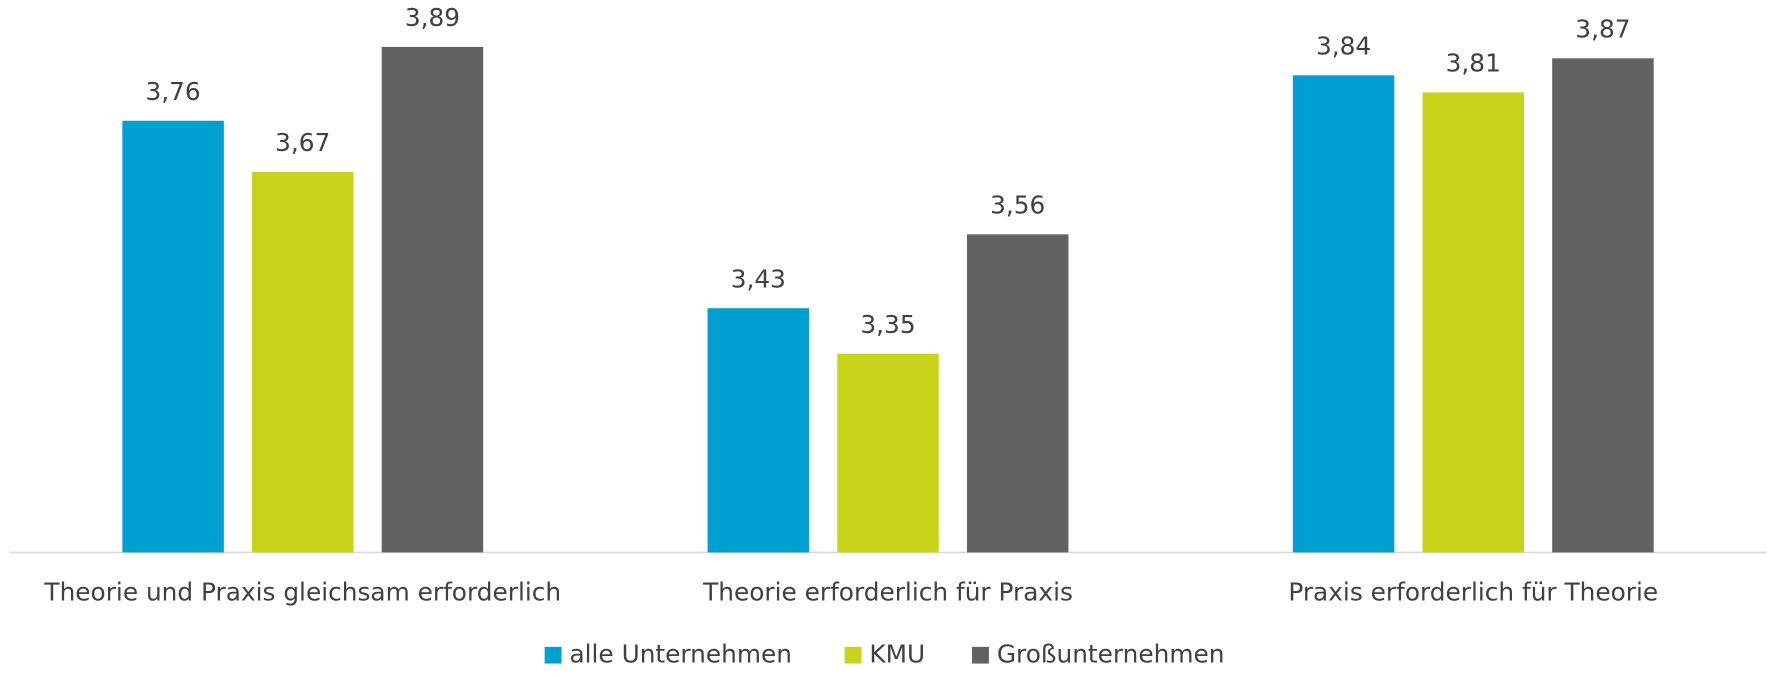 The image size is (1767, 678). I want to click on data-label: 3,56, so click(1017, 205).